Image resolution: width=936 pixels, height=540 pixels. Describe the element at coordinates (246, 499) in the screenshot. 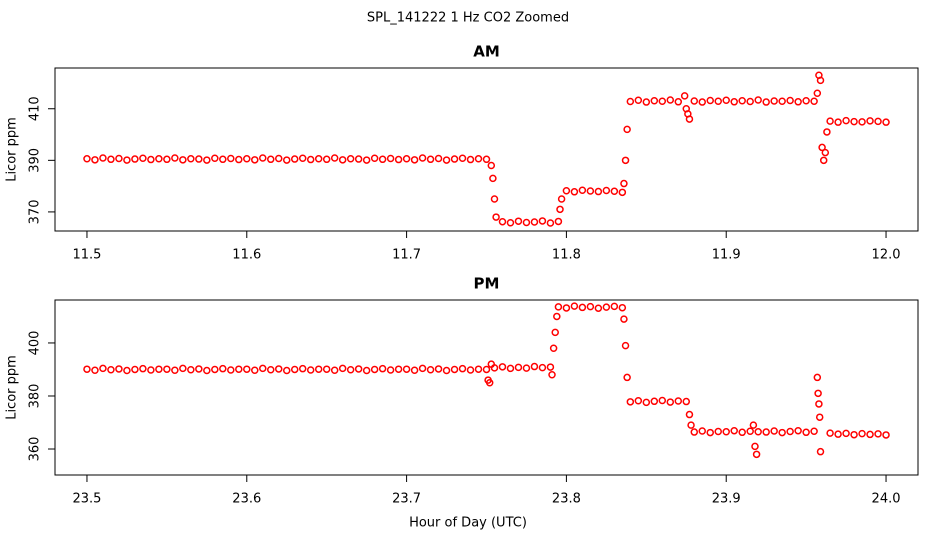

I see `x-tick-label: 23.6` at that location.